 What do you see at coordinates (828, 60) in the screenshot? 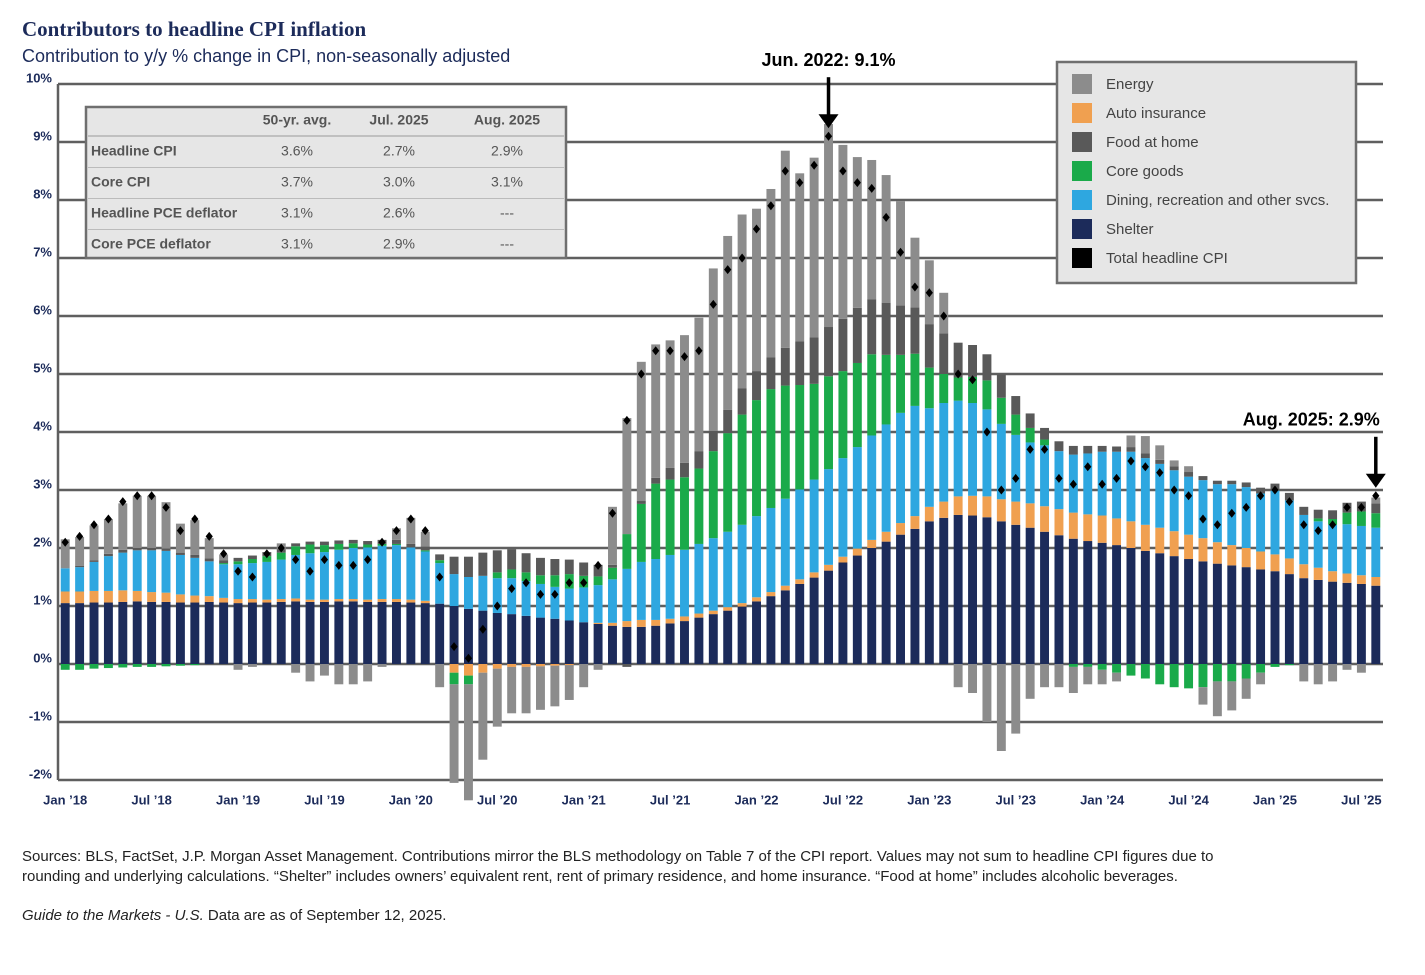
I see `annotation: Jun. 2022: 9.1%` at bounding box center [828, 60].